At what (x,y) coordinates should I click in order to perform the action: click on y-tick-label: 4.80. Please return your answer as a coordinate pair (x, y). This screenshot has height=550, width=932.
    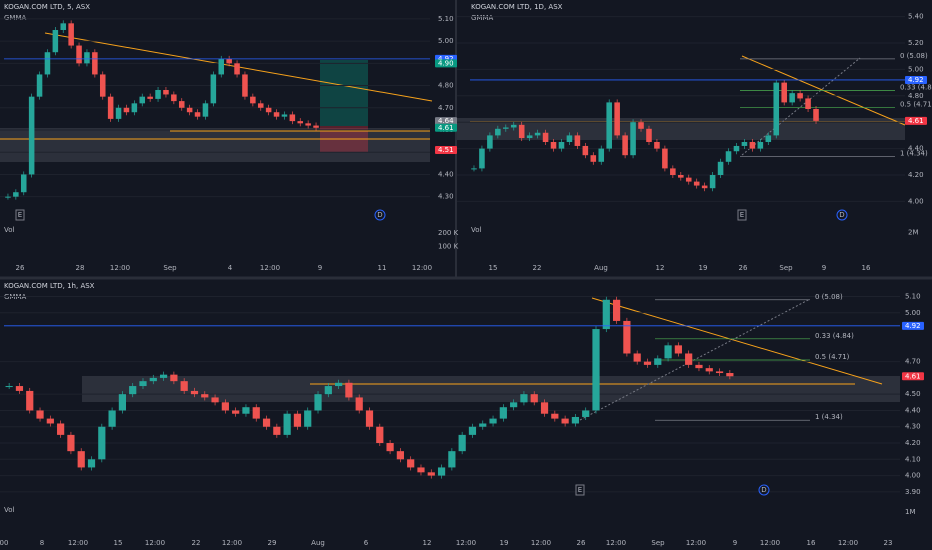
    Looking at the image, I should click on (916, 96).